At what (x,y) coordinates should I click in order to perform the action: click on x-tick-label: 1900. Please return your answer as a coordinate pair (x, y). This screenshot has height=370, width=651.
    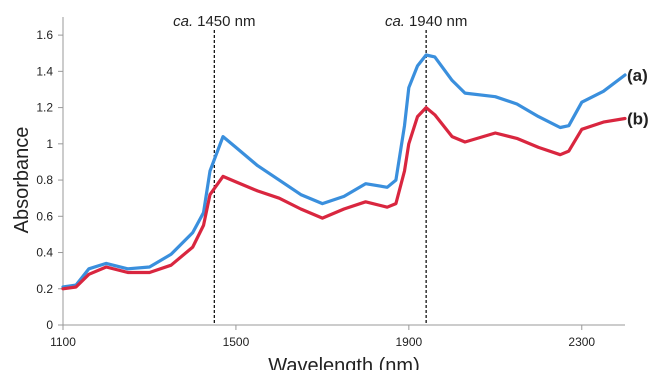
    Looking at the image, I should click on (408, 342).